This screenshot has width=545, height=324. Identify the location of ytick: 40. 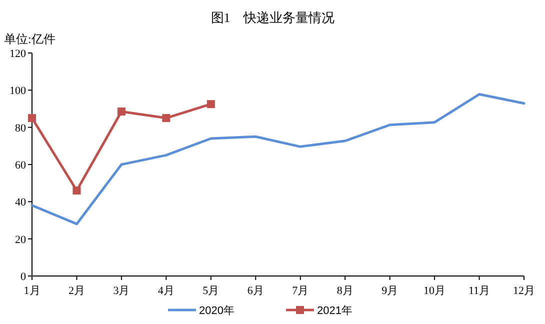
(20, 202).